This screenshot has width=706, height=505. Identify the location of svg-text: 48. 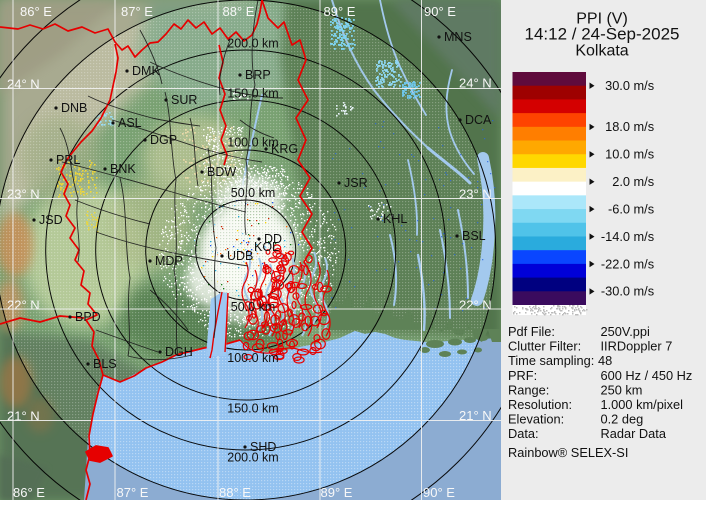
(605, 360).